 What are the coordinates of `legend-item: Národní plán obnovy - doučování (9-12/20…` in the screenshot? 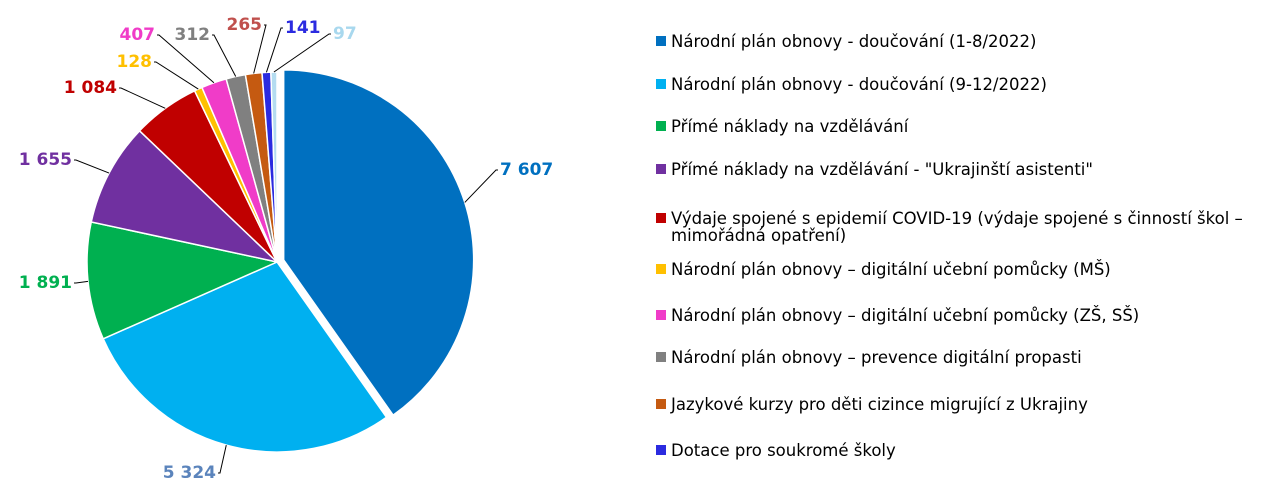 It's located at (961, 84).